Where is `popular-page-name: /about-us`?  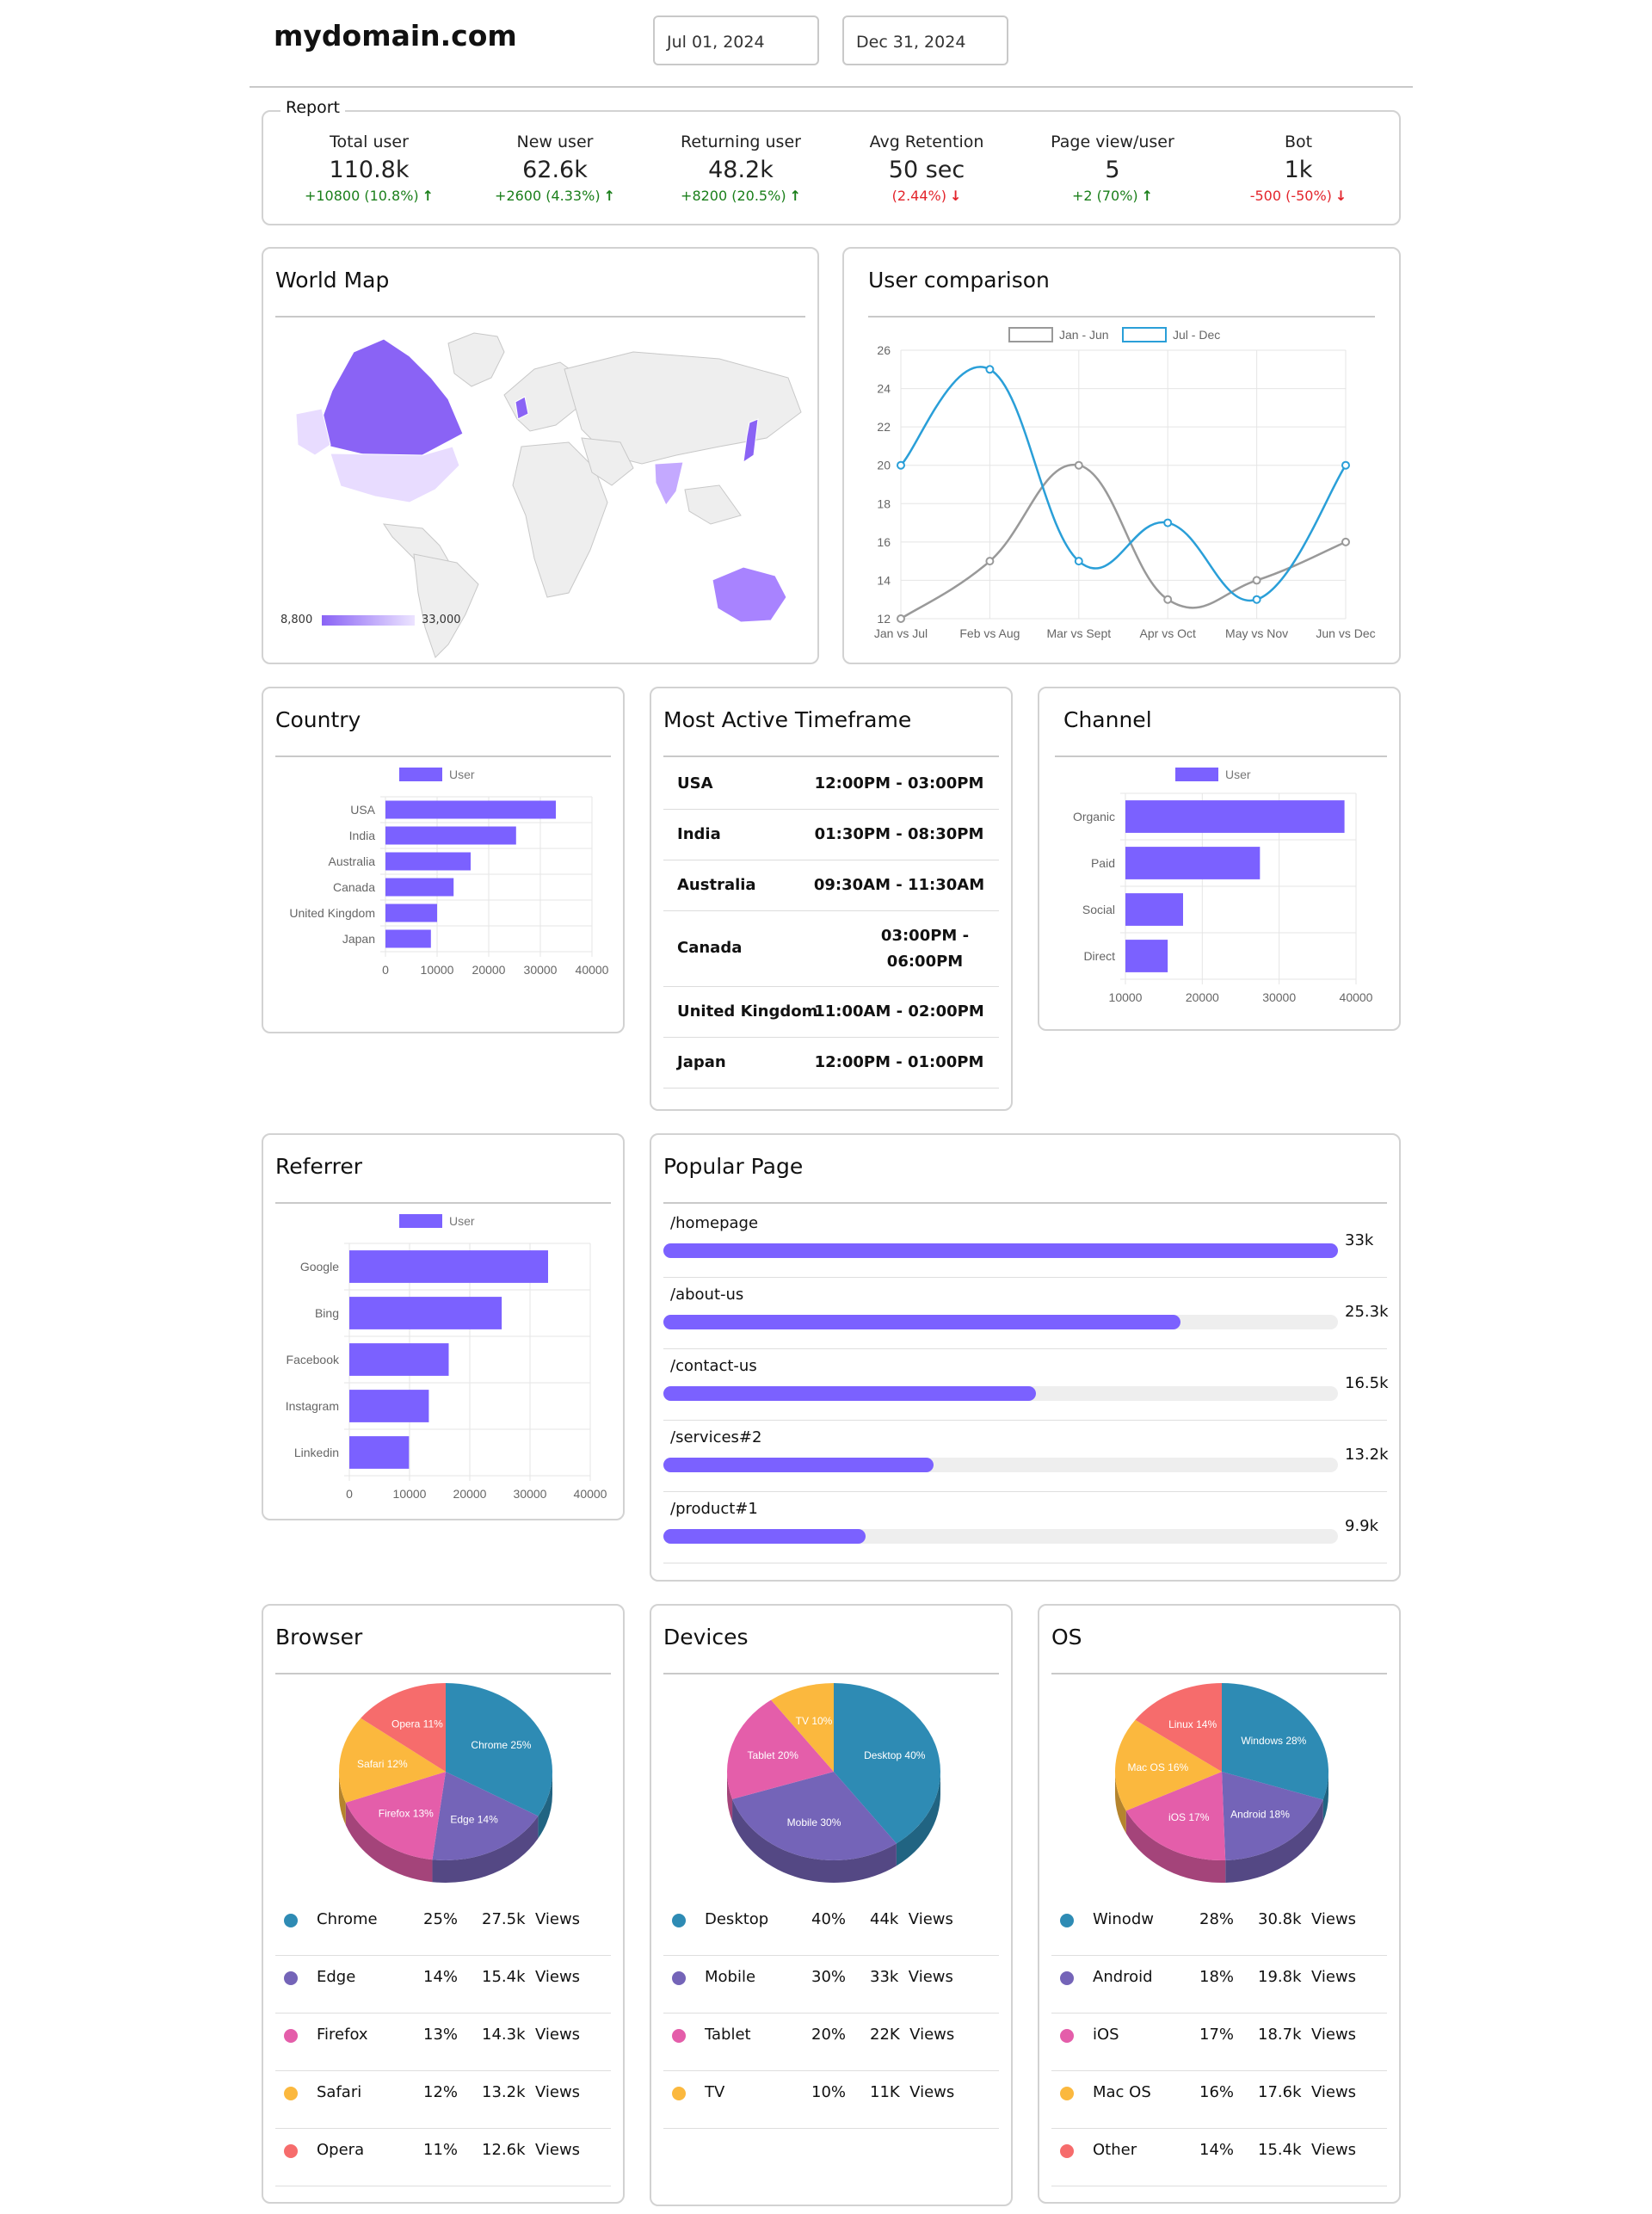
popular-page-name: /about-us is located at coordinates (707, 1295).